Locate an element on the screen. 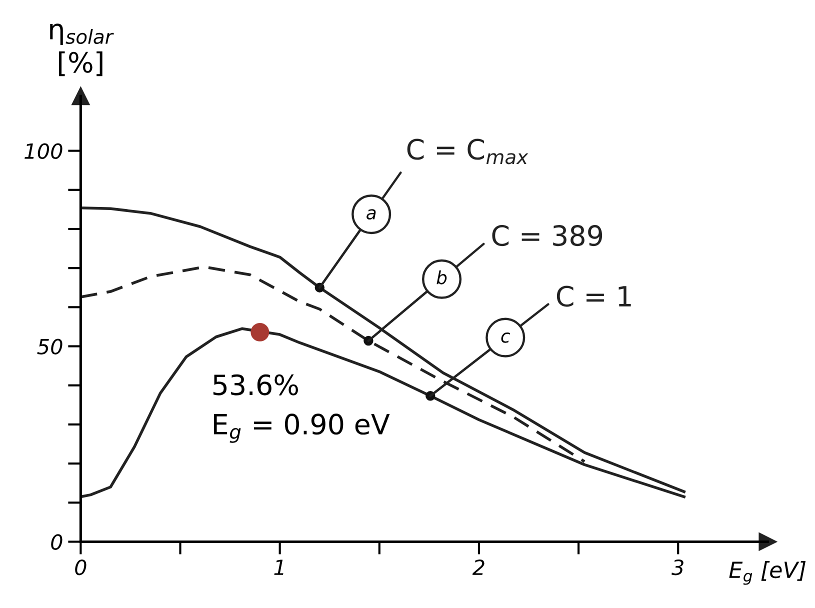 This screenshot has width=815, height=608. text: C = C$_{max}$ is located at coordinates (467, 151).